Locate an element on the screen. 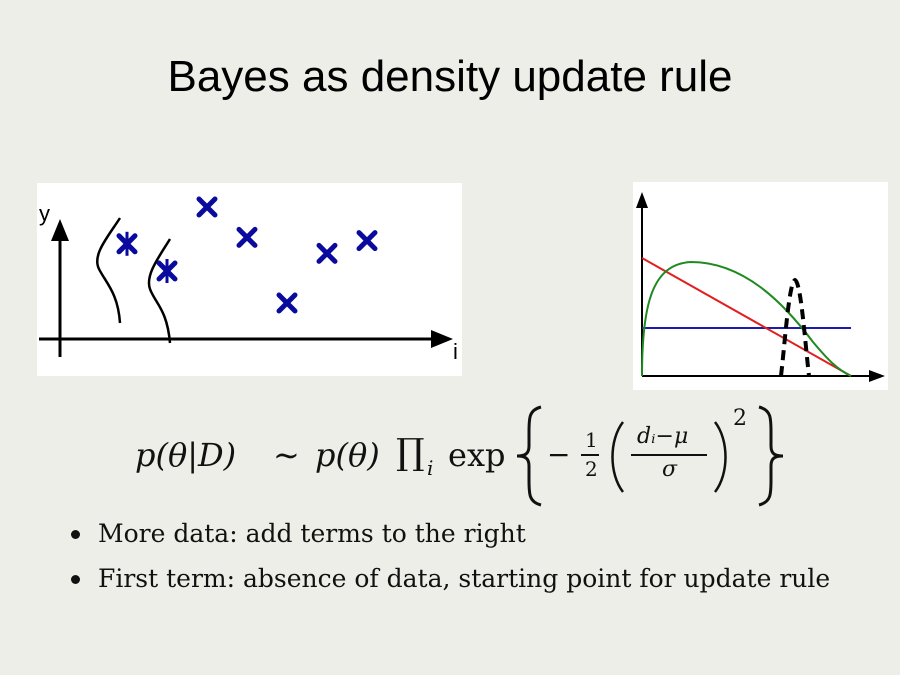 The width and height of the screenshot is (900, 675). data-points is located at coordinates (247, 255).